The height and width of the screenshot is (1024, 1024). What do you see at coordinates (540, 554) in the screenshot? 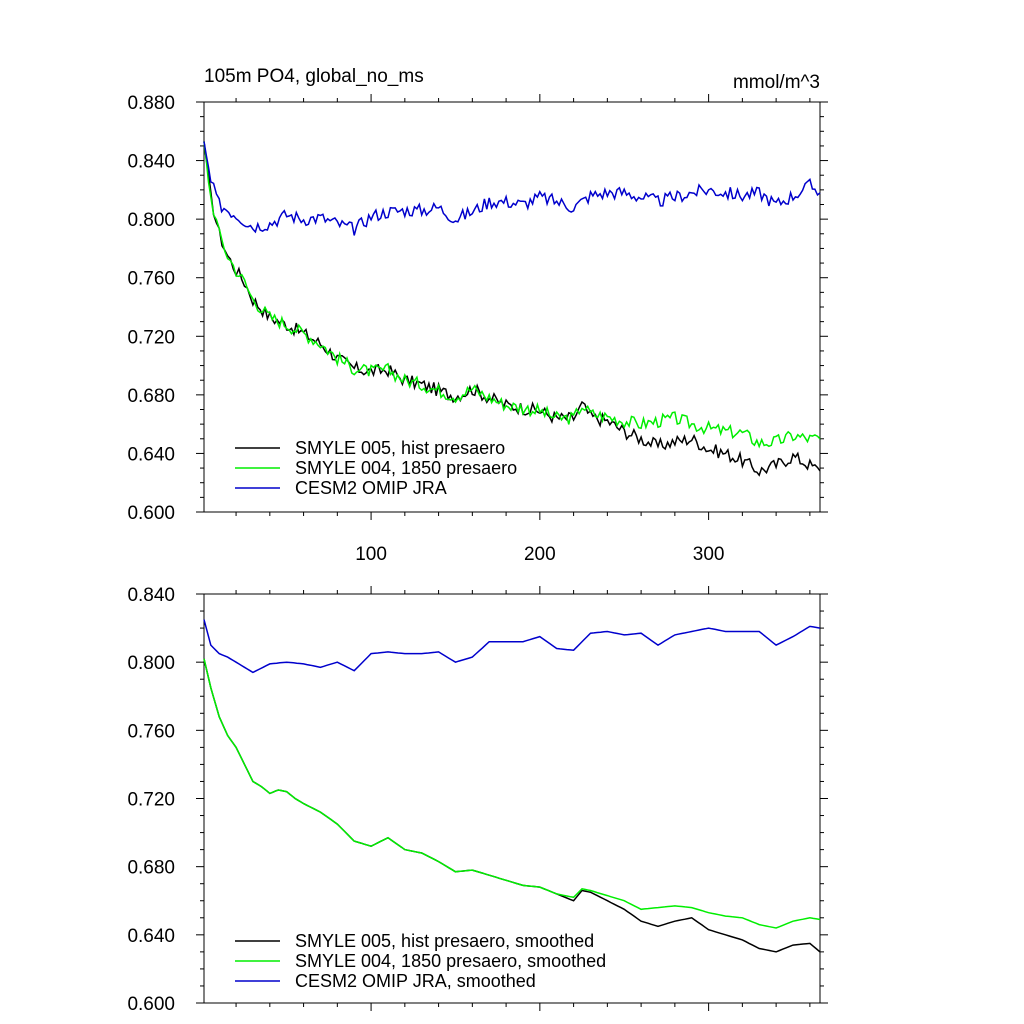
I see `x-tick-label: 200` at bounding box center [540, 554].